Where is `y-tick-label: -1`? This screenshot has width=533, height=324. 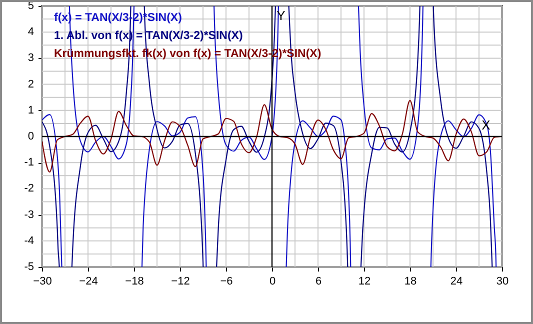
y-tick-label: -1 is located at coordinates (29, 162).